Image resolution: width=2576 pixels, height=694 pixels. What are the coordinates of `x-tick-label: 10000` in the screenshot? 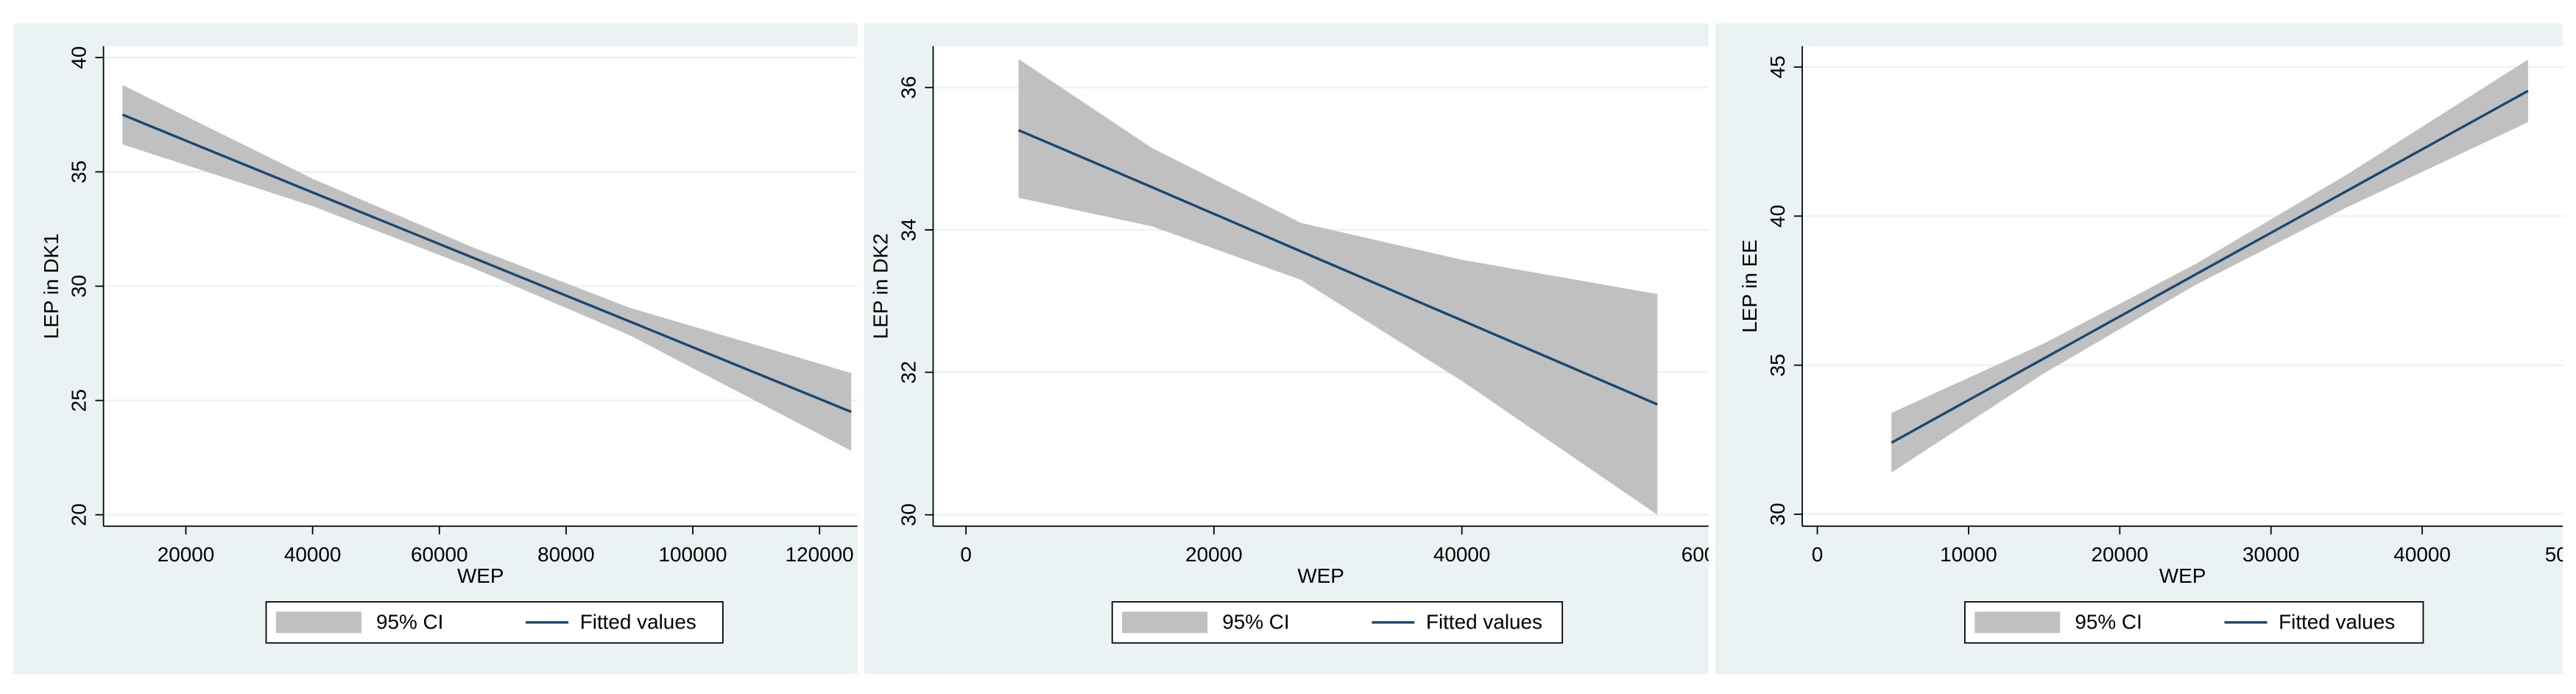 It's located at (1968, 554).